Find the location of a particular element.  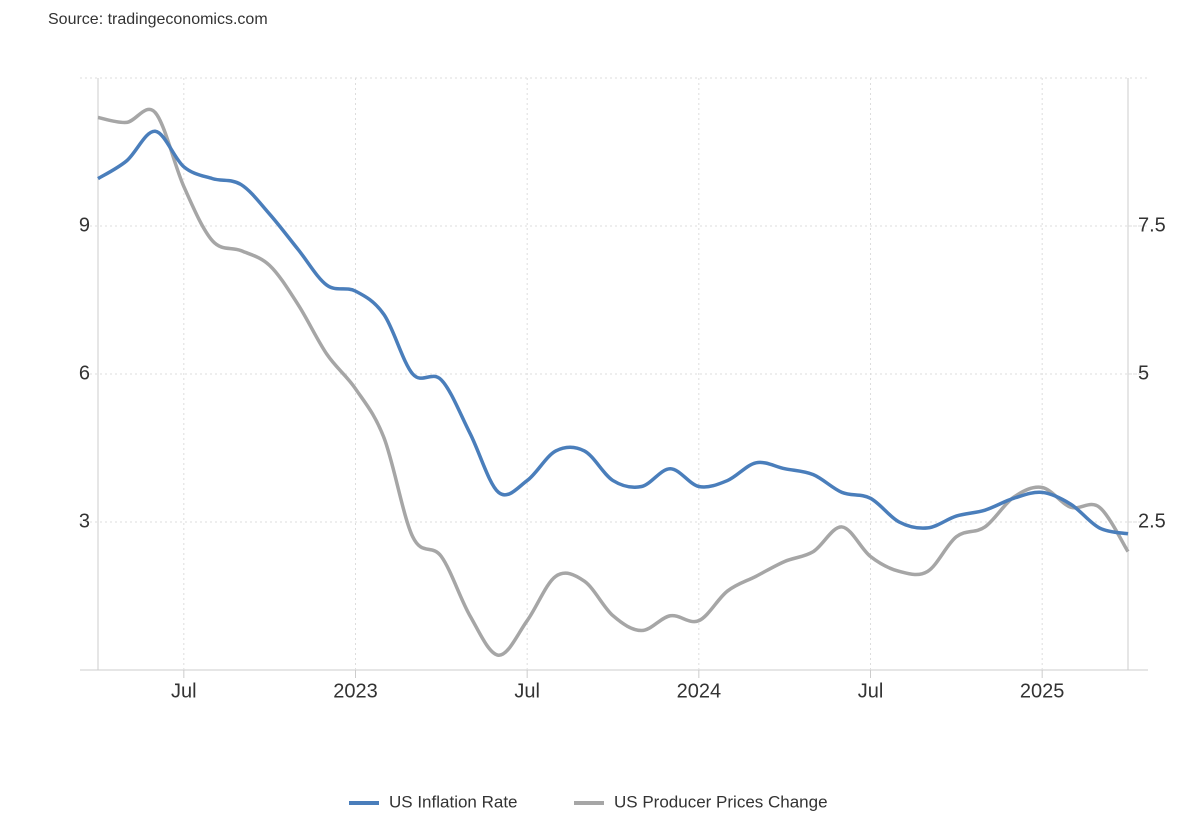

source-note: Source: tradingeconomics.com is located at coordinates (158, 19).